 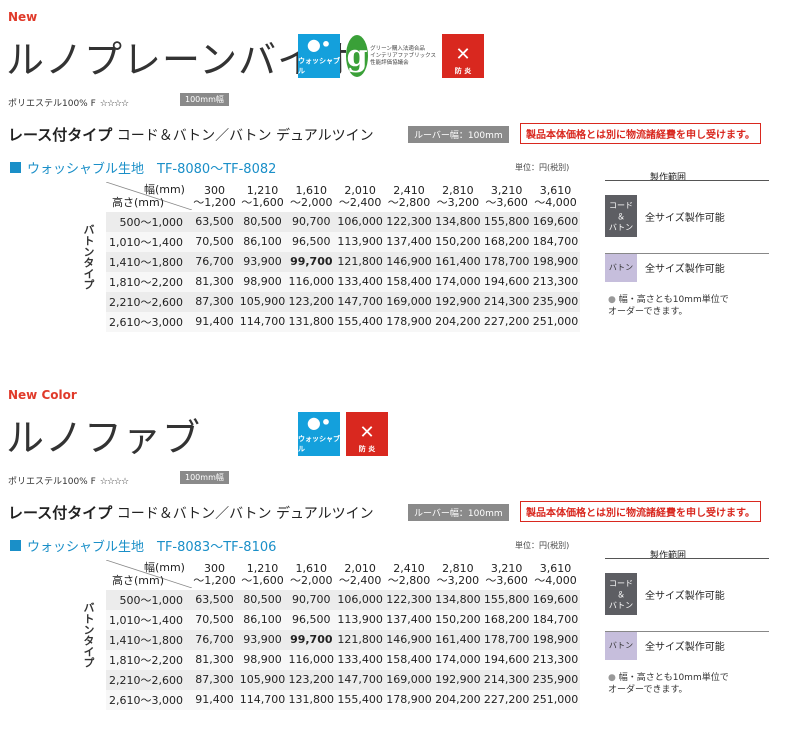 What do you see at coordinates (360, 679) in the screenshot?
I see `price-cell: 147,700` at bounding box center [360, 679].